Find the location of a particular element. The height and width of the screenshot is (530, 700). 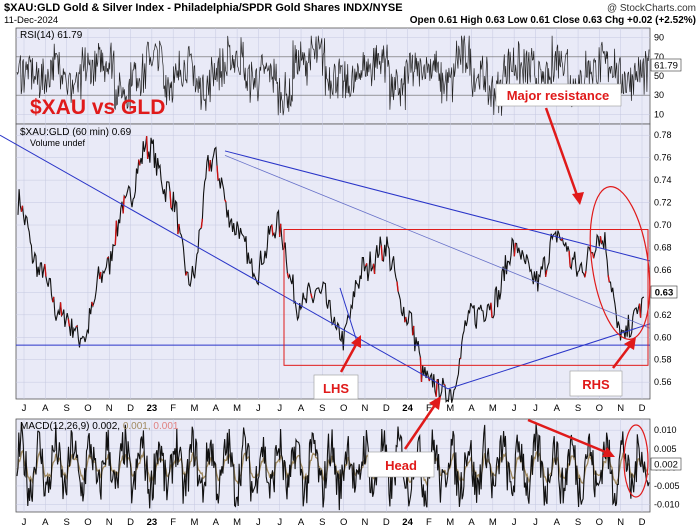

price-x-tick: F is located at coordinates (173, 408).